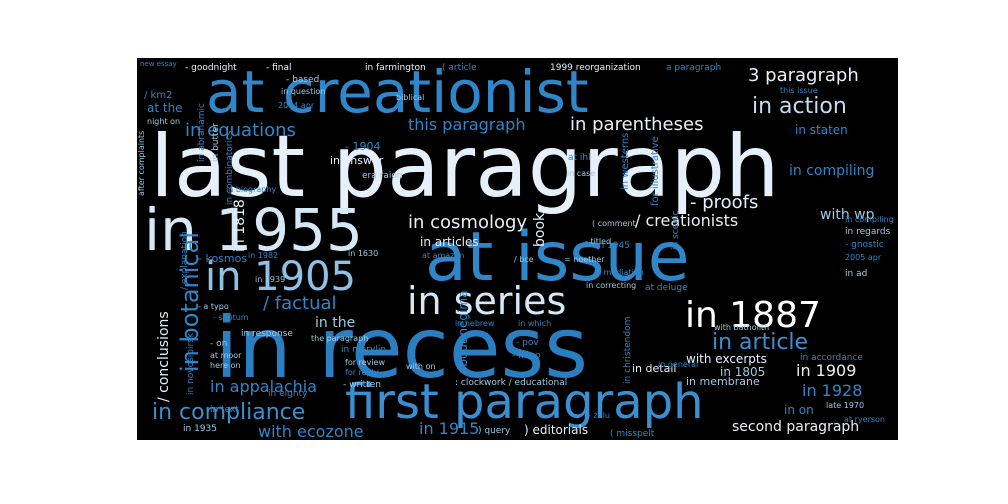 The image size is (1008, 504). What do you see at coordinates (613, 246) in the screenshot?
I see `word: in 1945` at bounding box center [613, 246].